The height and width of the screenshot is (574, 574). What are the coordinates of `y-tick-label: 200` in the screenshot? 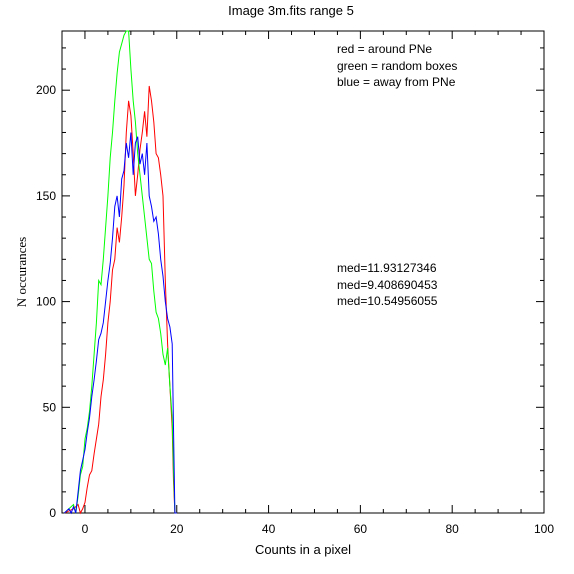 It's located at (46, 90).